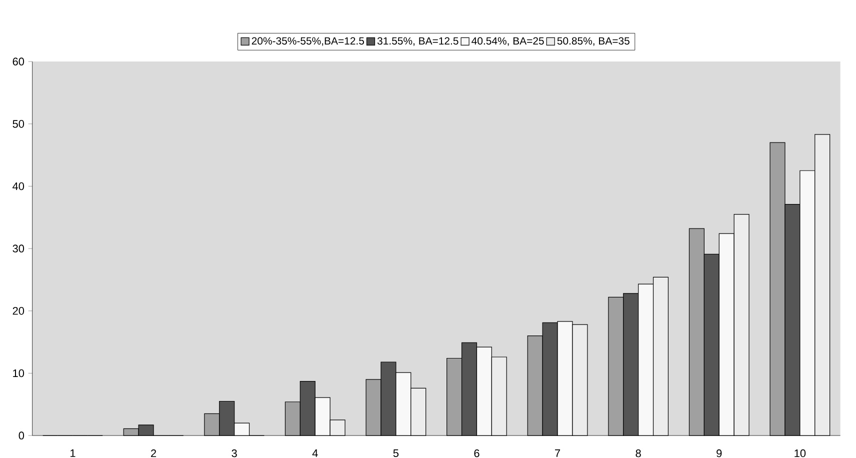 The image size is (856, 458). I want to click on x-tick-label: 3, so click(234, 453).